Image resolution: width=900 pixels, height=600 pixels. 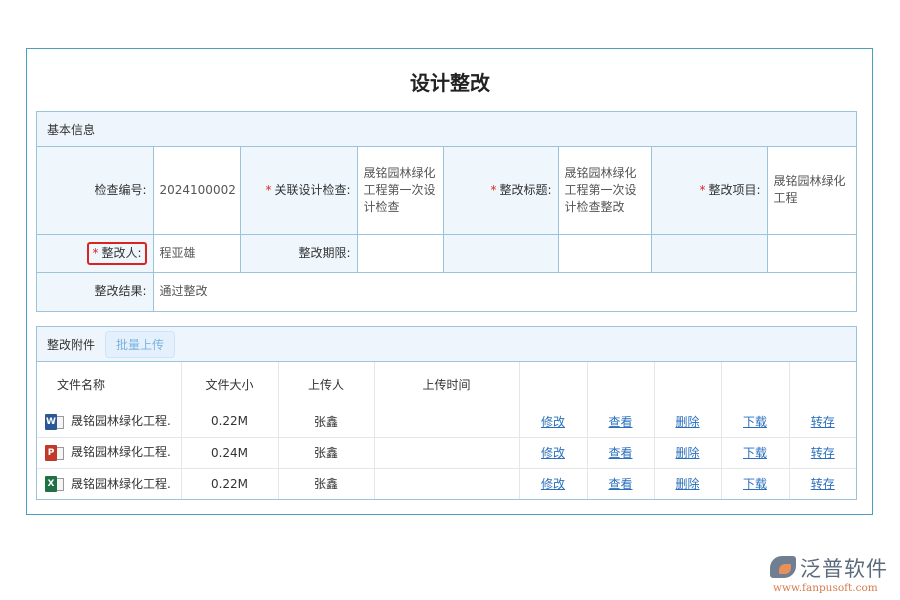 I want to click on file-name-cell: X 晟铭园林绿化工程., so click(x=109, y=483).